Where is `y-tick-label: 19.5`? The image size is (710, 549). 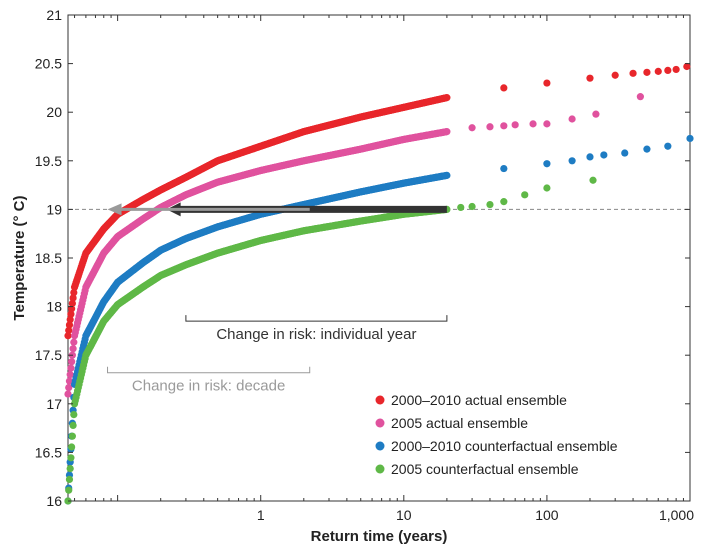 y-tick-label: 19.5 is located at coordinates (48, 161).